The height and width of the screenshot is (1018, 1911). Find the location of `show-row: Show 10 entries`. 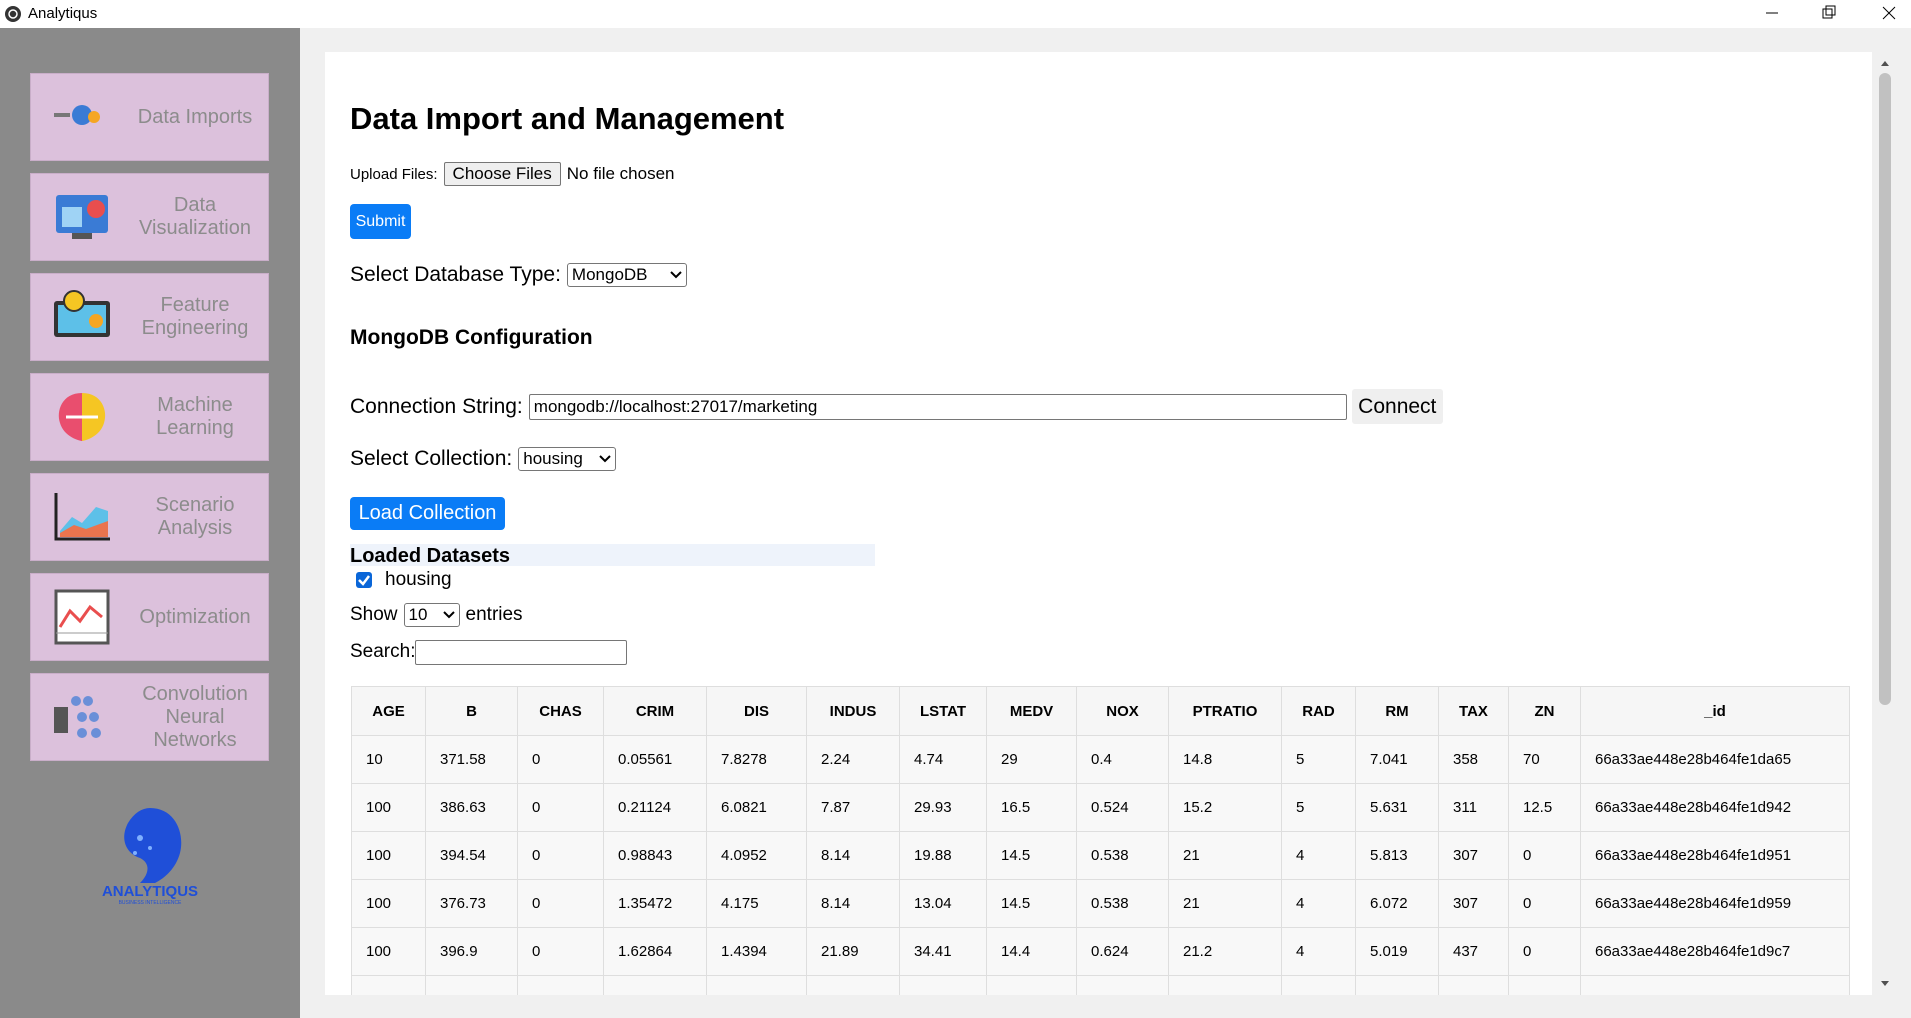

show-row: Show 10 entries is located at coordinates (436, 615).